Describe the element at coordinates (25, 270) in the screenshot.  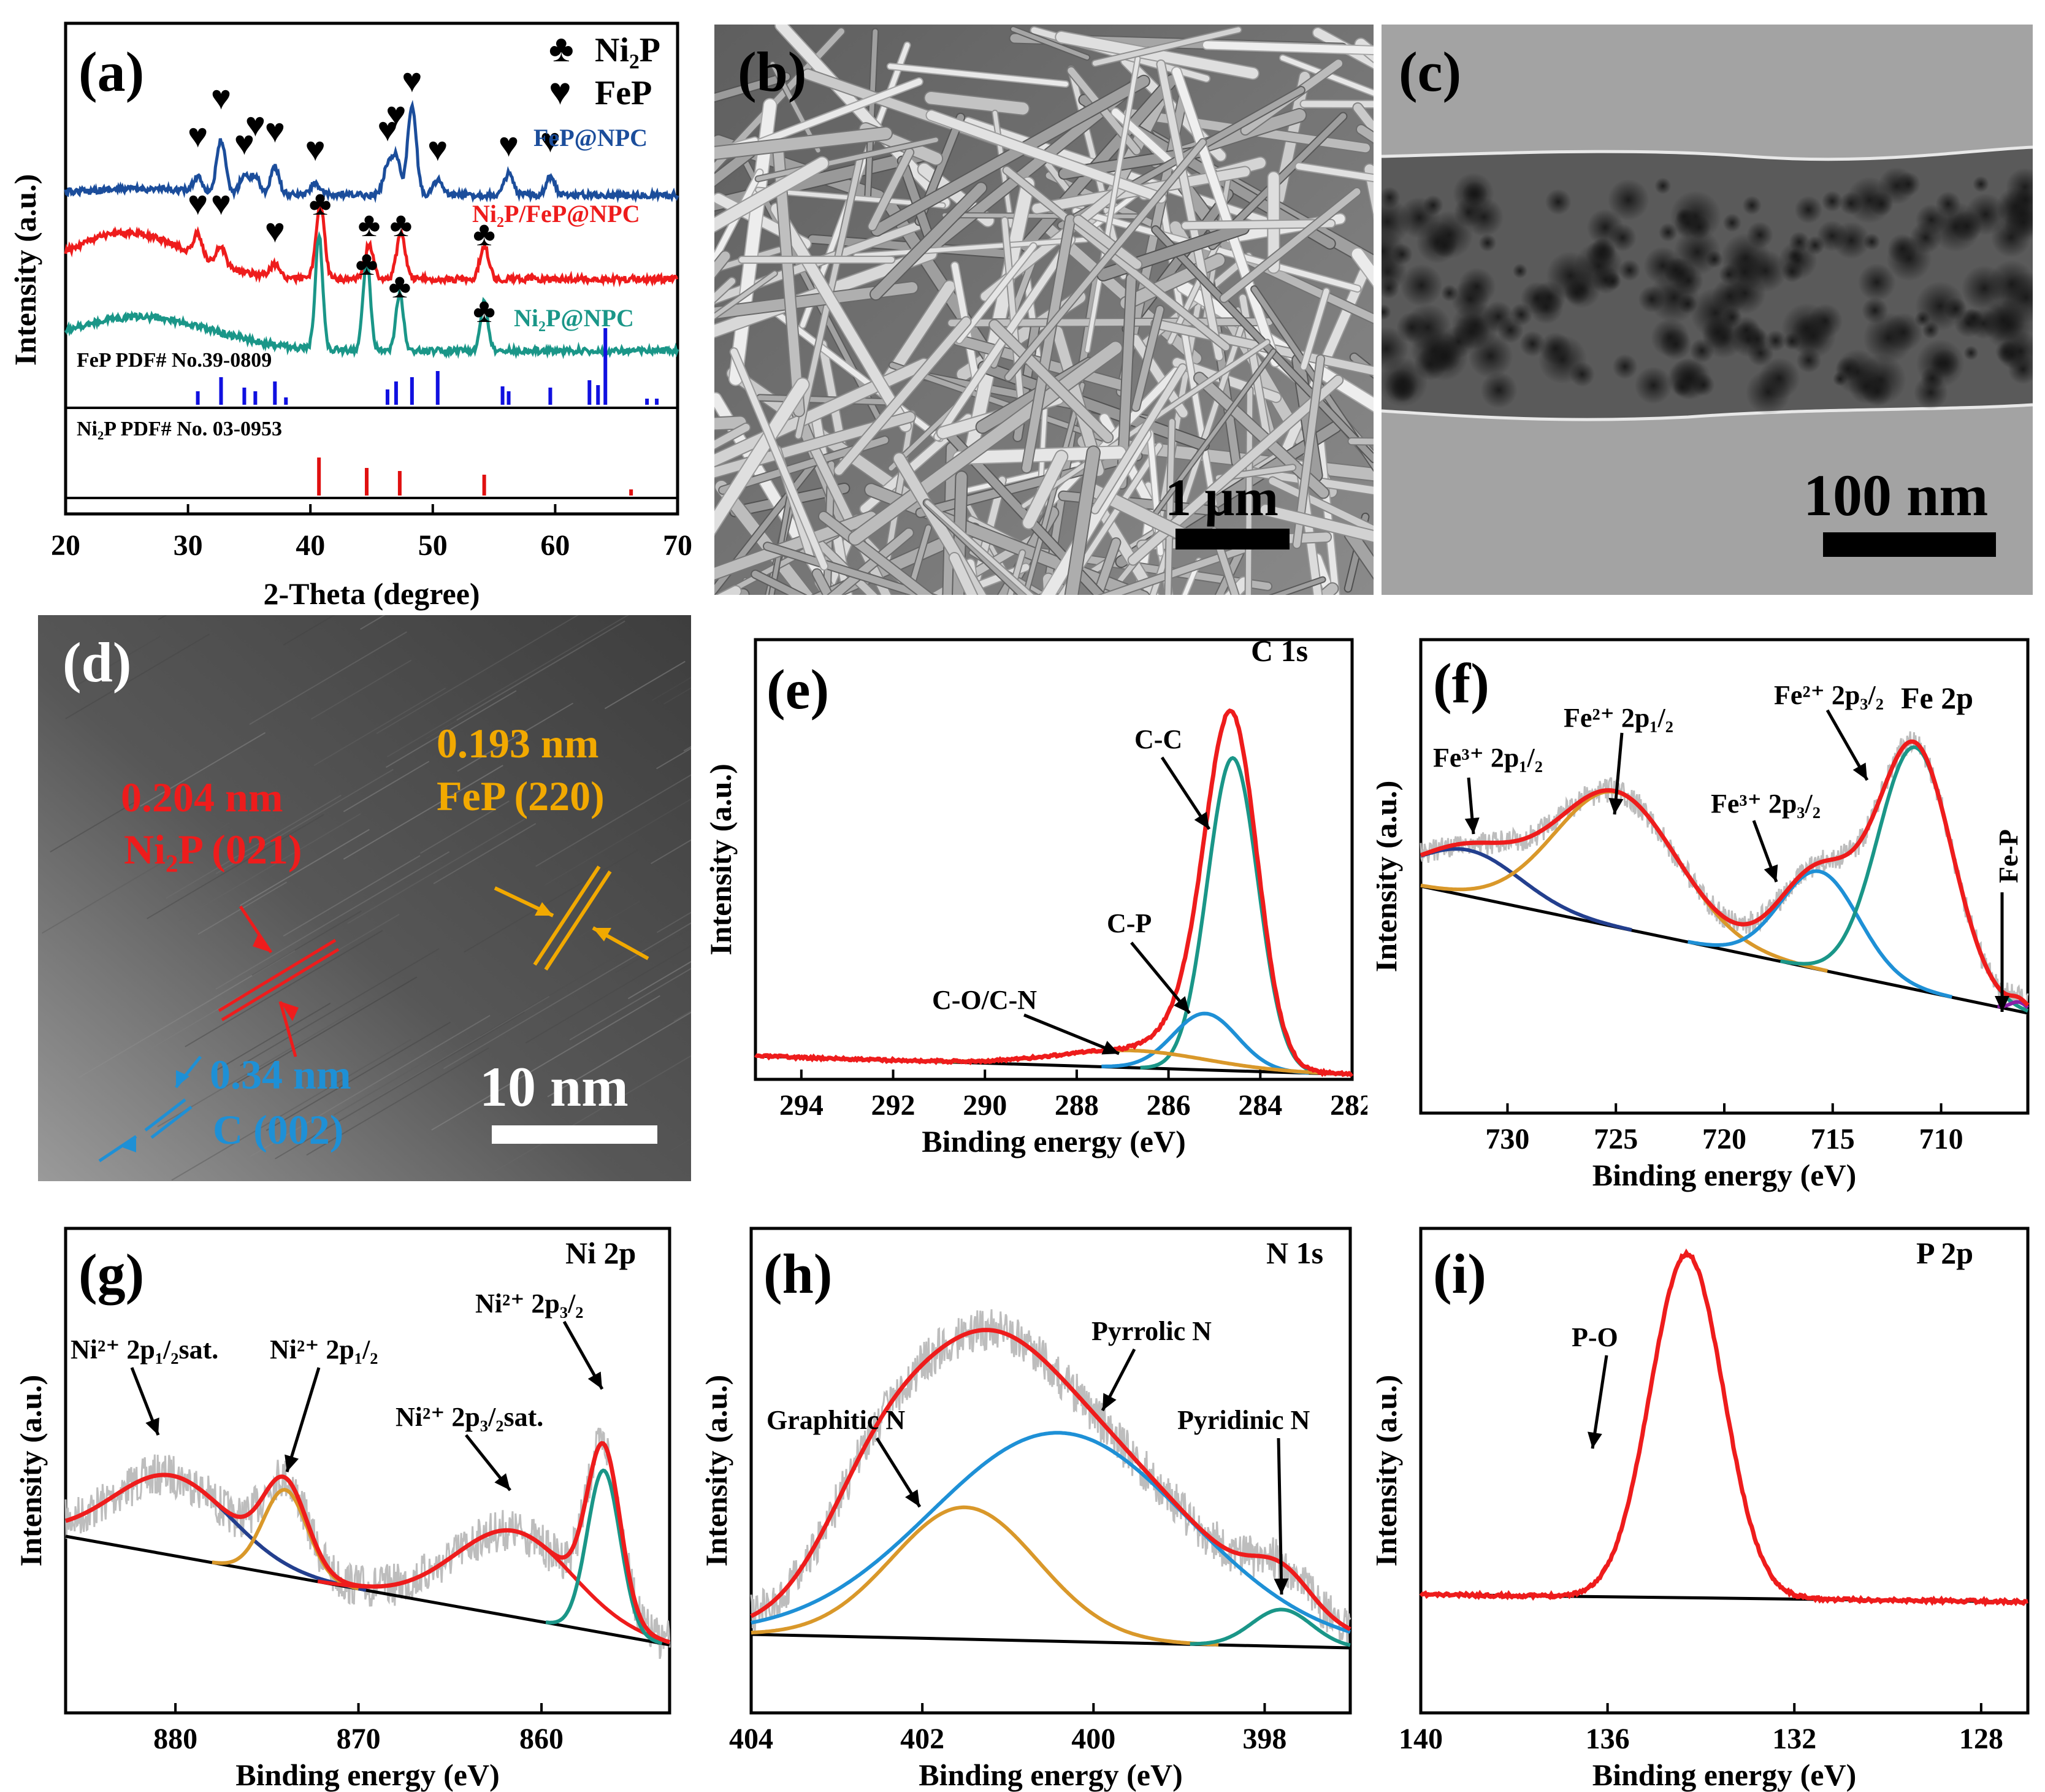
I see `xrd-ylabel: Intensity (a.u.)` at that location.